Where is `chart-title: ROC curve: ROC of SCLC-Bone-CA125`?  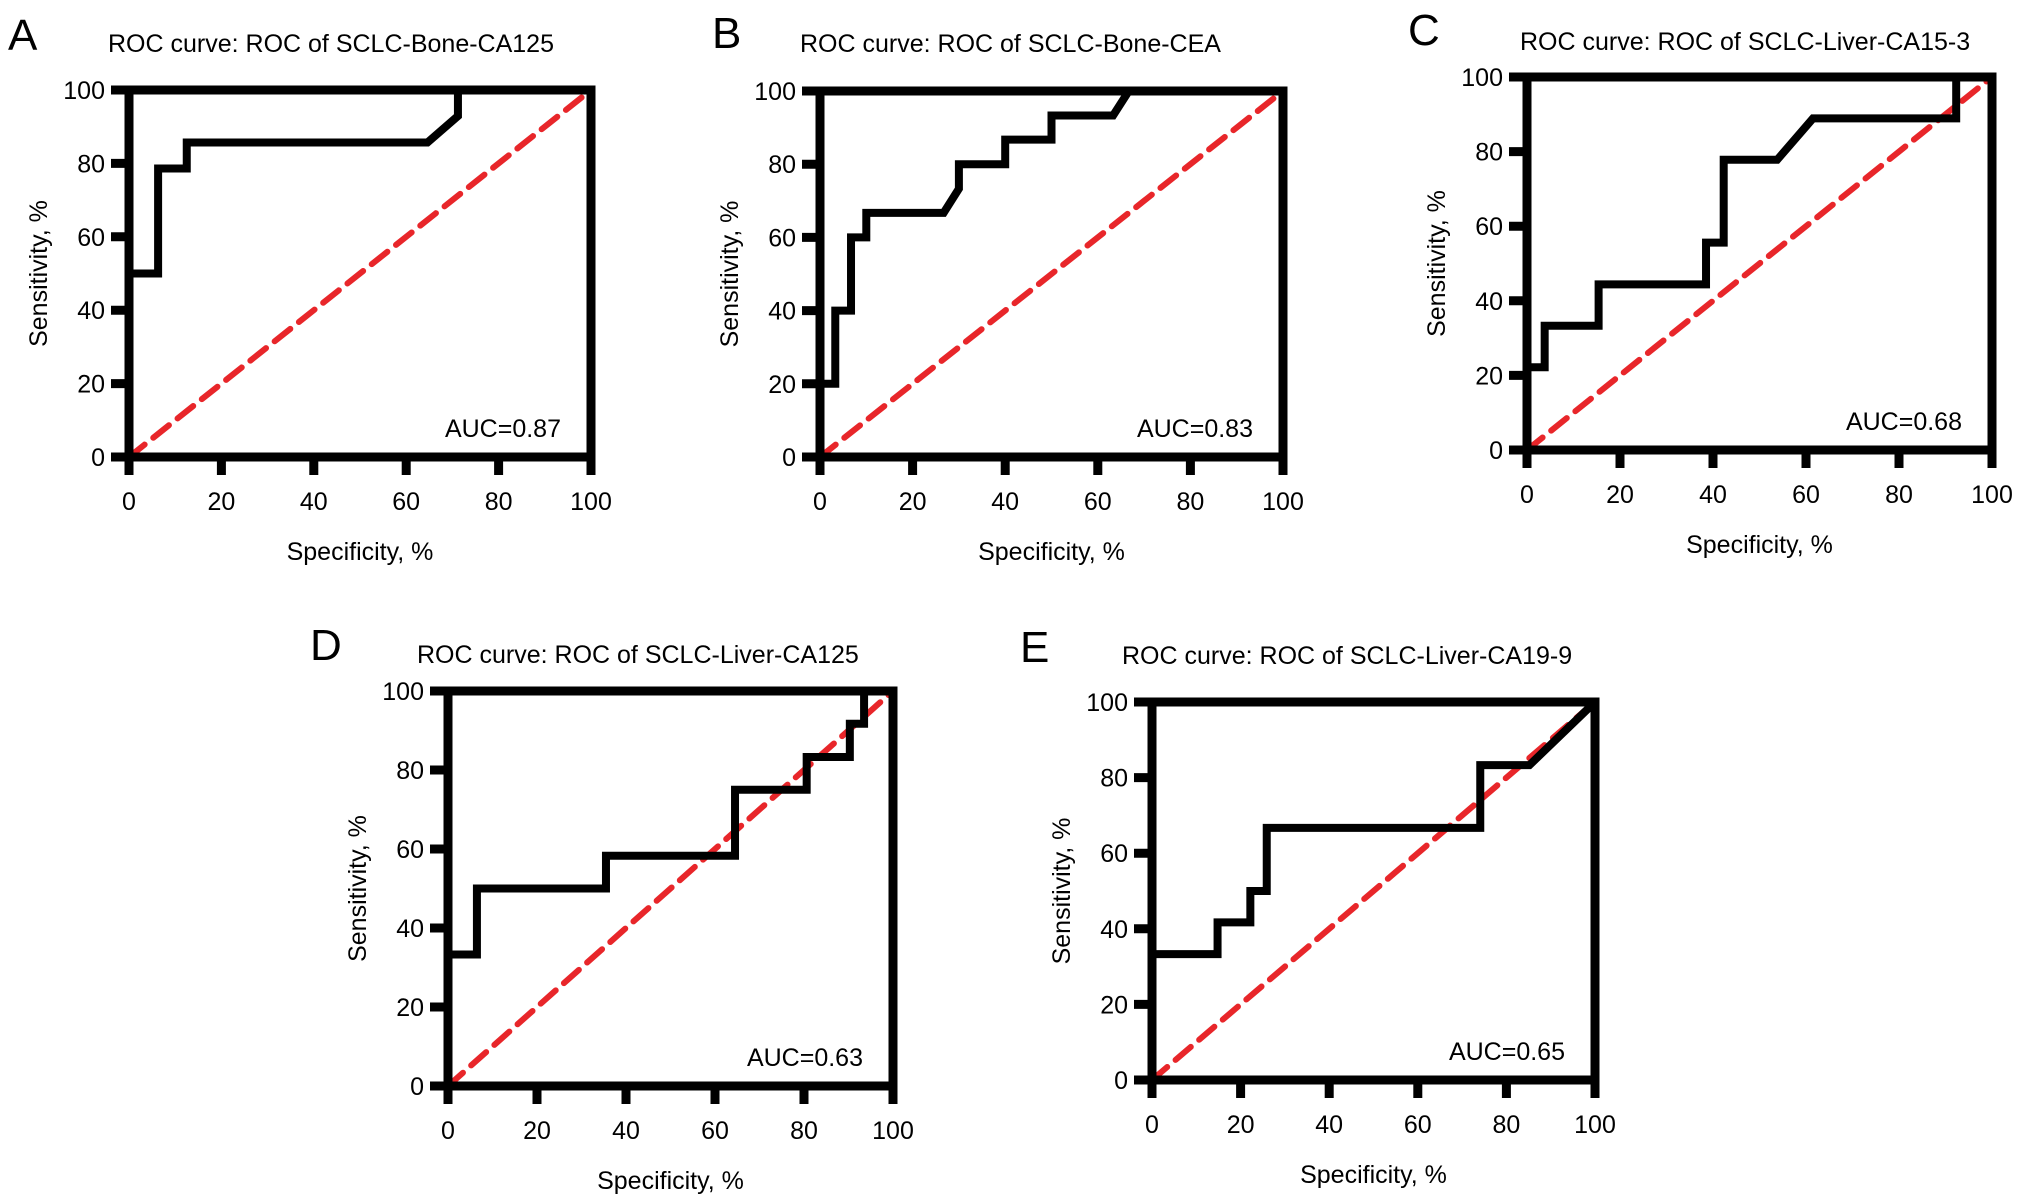 chart-title: ROC curve: ROC of SCLC-Bone-CA125 is located at coordinates (331, 44).